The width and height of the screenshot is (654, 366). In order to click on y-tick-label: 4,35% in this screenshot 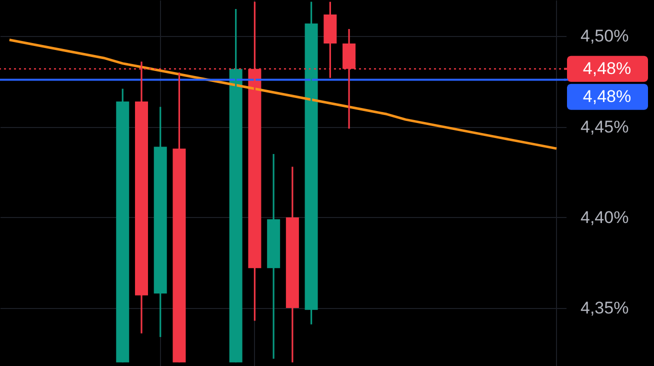, I will do `click(604, 308)`.